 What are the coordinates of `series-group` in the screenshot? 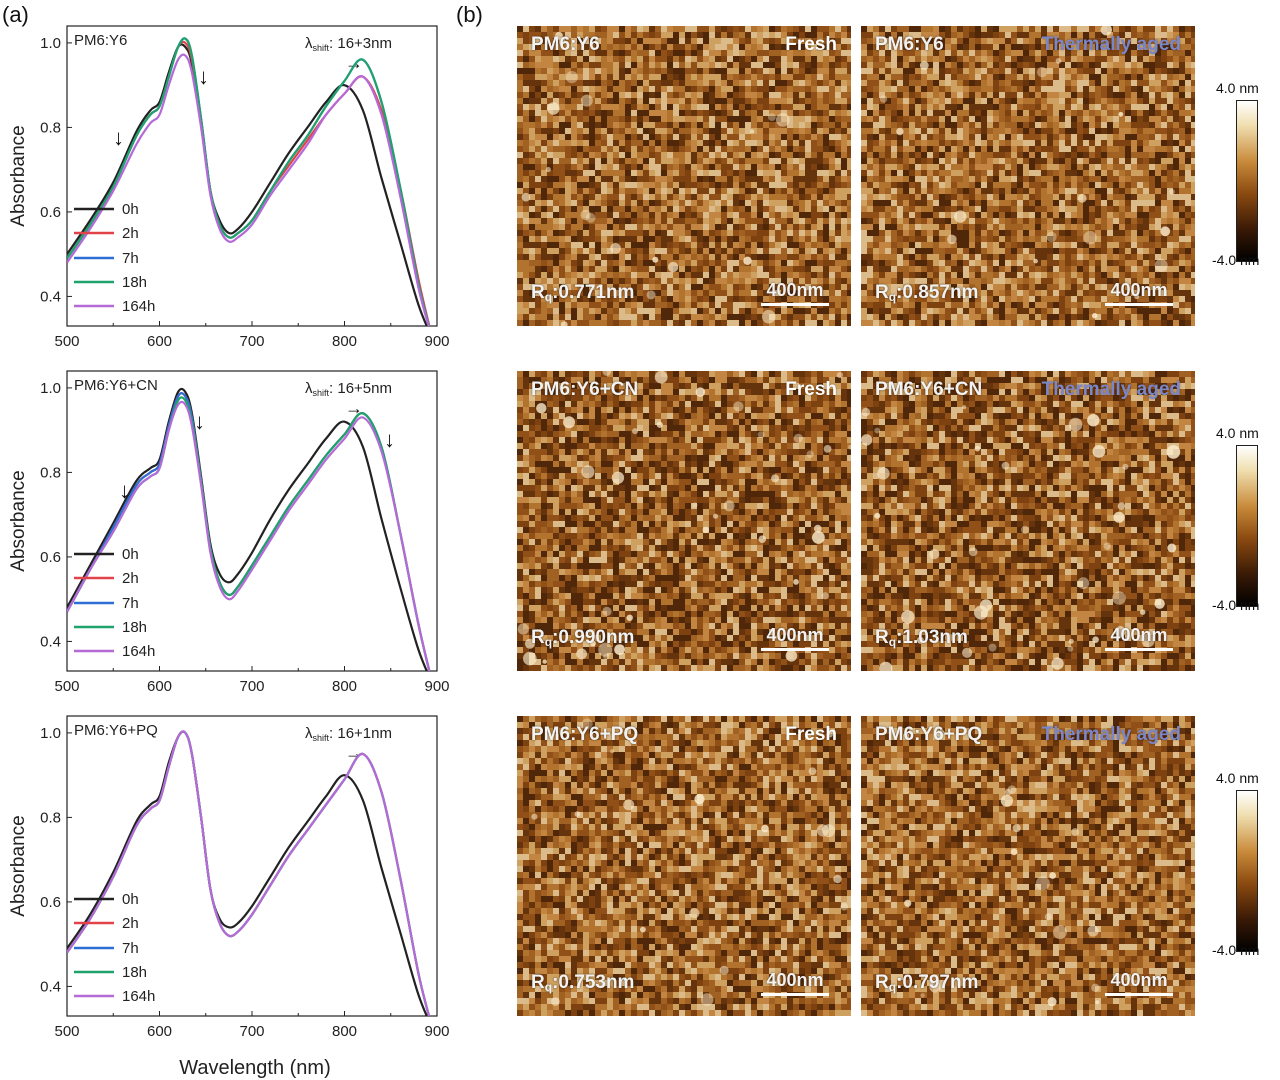 It's located at (249, 873).